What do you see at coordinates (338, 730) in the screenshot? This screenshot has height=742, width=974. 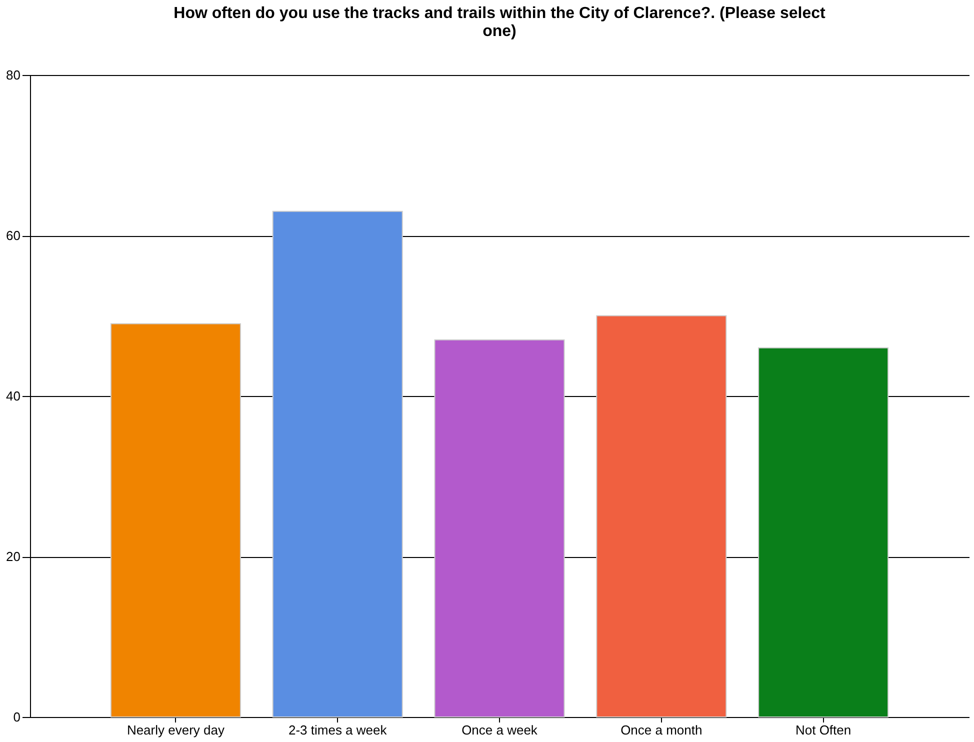 I see `x-tick-label: 2-3 times a week` at bounding box center [338, 730].